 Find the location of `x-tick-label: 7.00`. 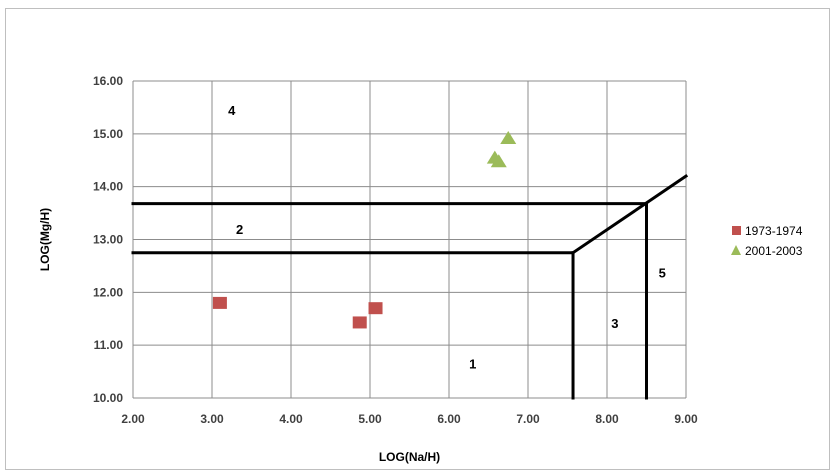

x-tick-label: 7.00 is located at coordinates (528, 419).